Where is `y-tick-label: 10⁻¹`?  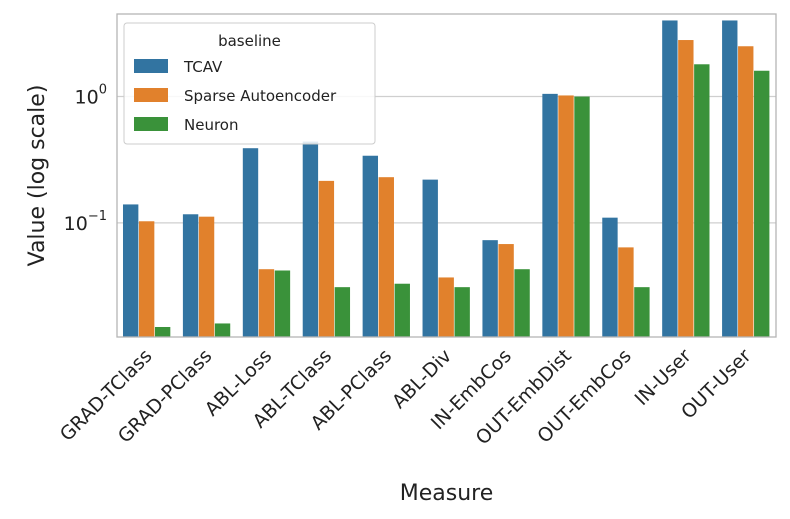
y-tick-label: 10⁻¹ is located at coordinates (85, 222).